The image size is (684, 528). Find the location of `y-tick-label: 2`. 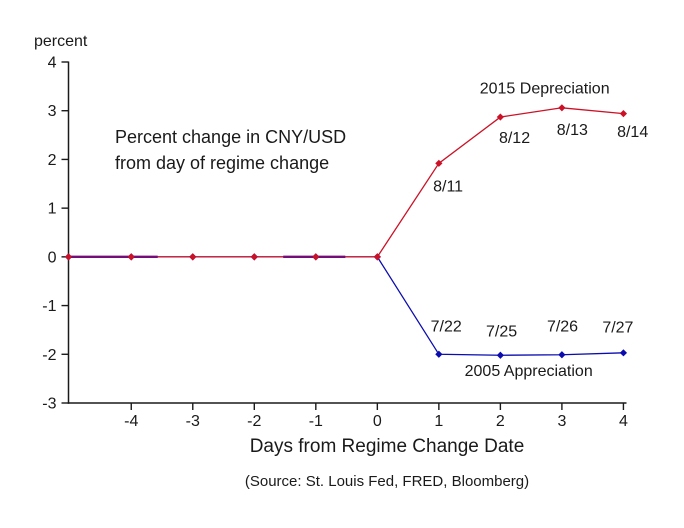

y-tick-label: 2 is located at coordinates (52, 160).